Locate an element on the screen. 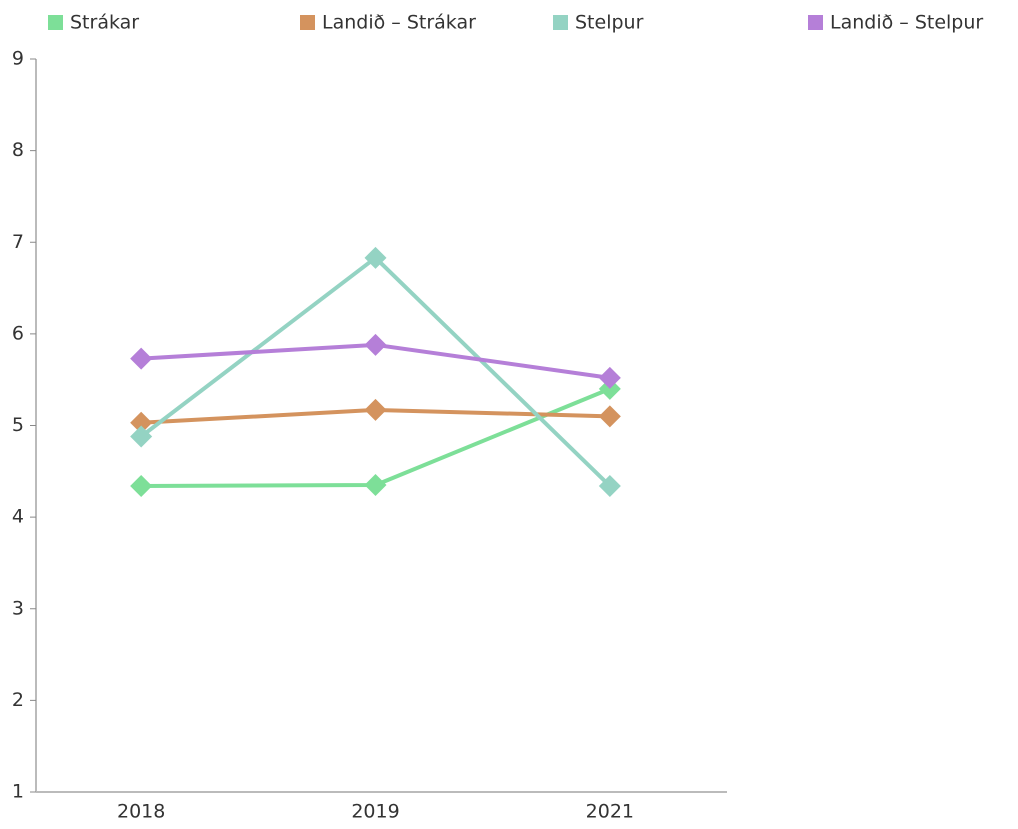  legend-label: Stelpur is located at coordinates (609, 23).